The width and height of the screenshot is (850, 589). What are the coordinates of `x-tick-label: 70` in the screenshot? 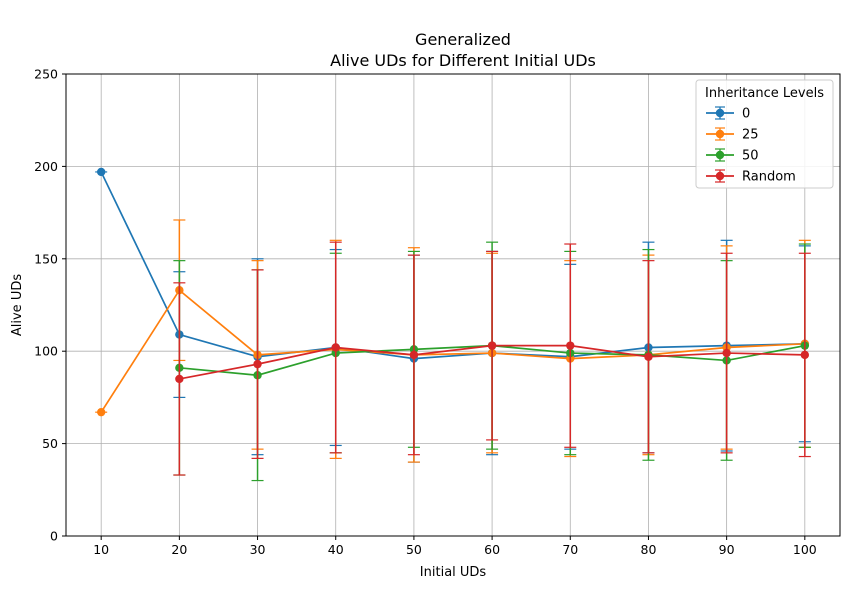 It's located at (570, 549).